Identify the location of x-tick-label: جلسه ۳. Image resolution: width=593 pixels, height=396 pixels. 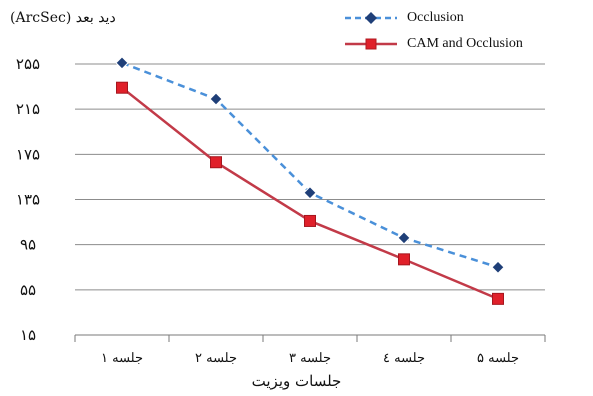
(310, 358).